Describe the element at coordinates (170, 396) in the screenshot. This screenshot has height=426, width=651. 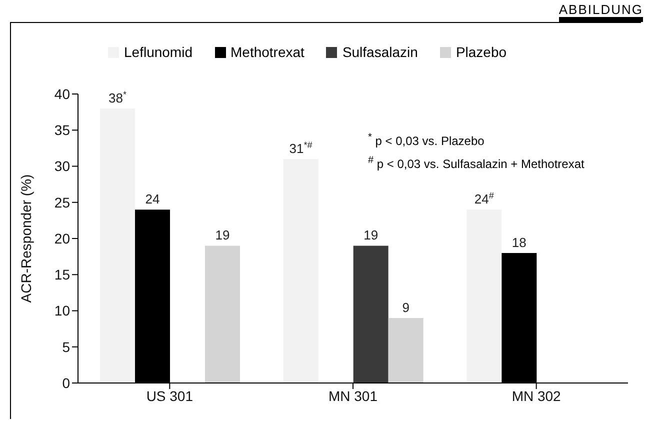
I see `x-tick-label: US 301` at that location.